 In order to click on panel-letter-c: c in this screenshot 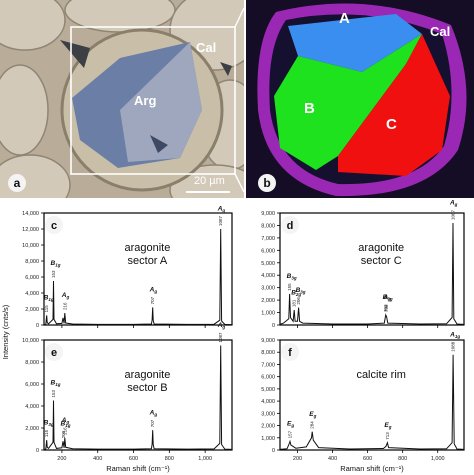, I will do `click(54, 226)`.